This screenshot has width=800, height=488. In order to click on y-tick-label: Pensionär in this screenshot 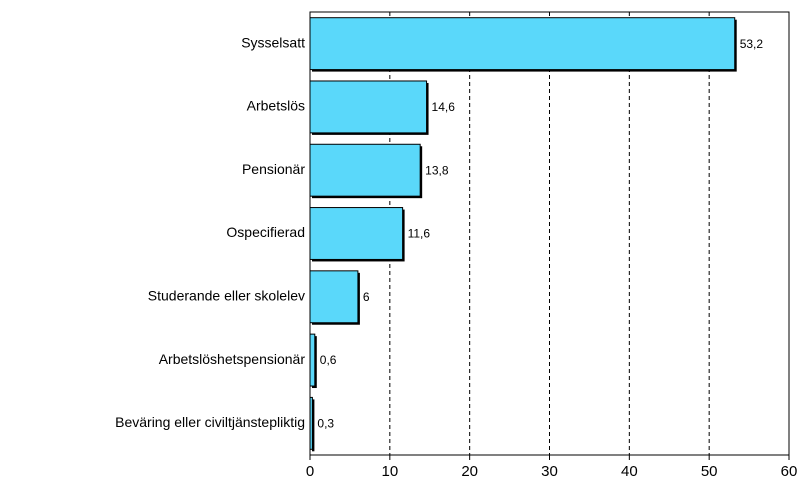, I will do `click(273, 169)`.